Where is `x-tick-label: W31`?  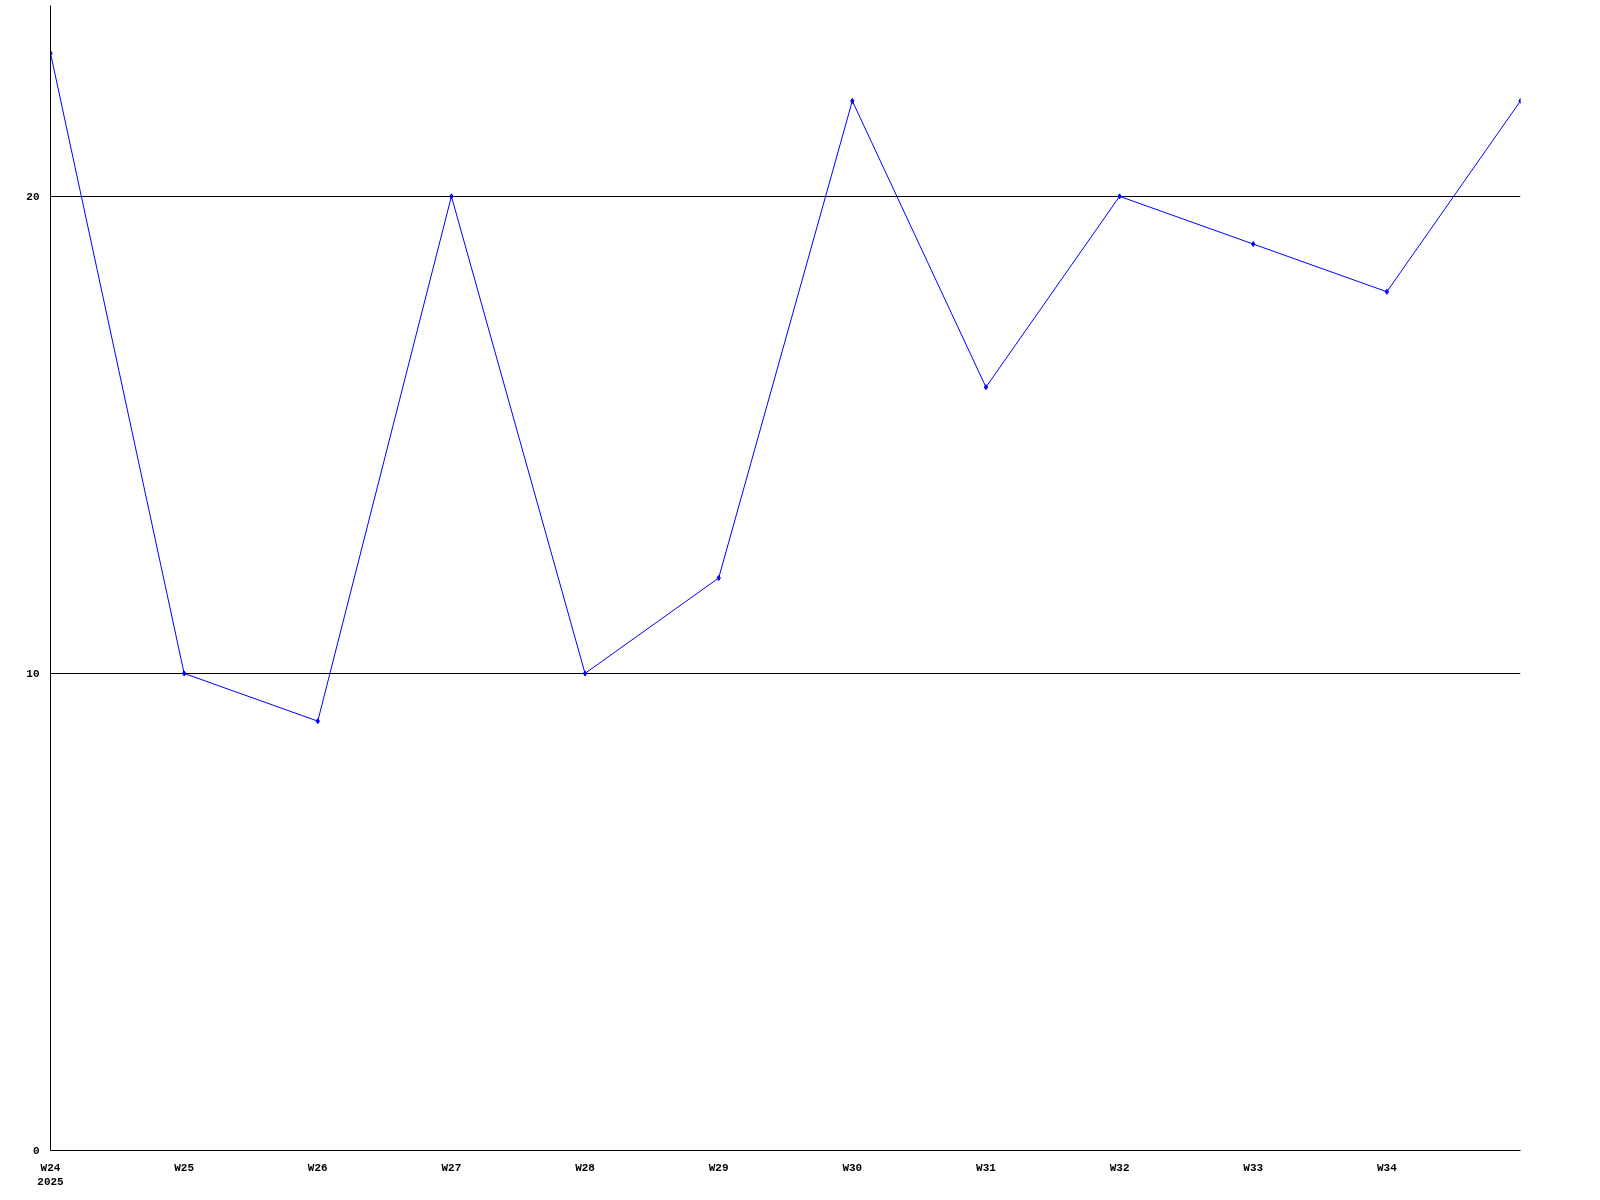
x-tick-label: W31 is located at coordinates (986, 1167).